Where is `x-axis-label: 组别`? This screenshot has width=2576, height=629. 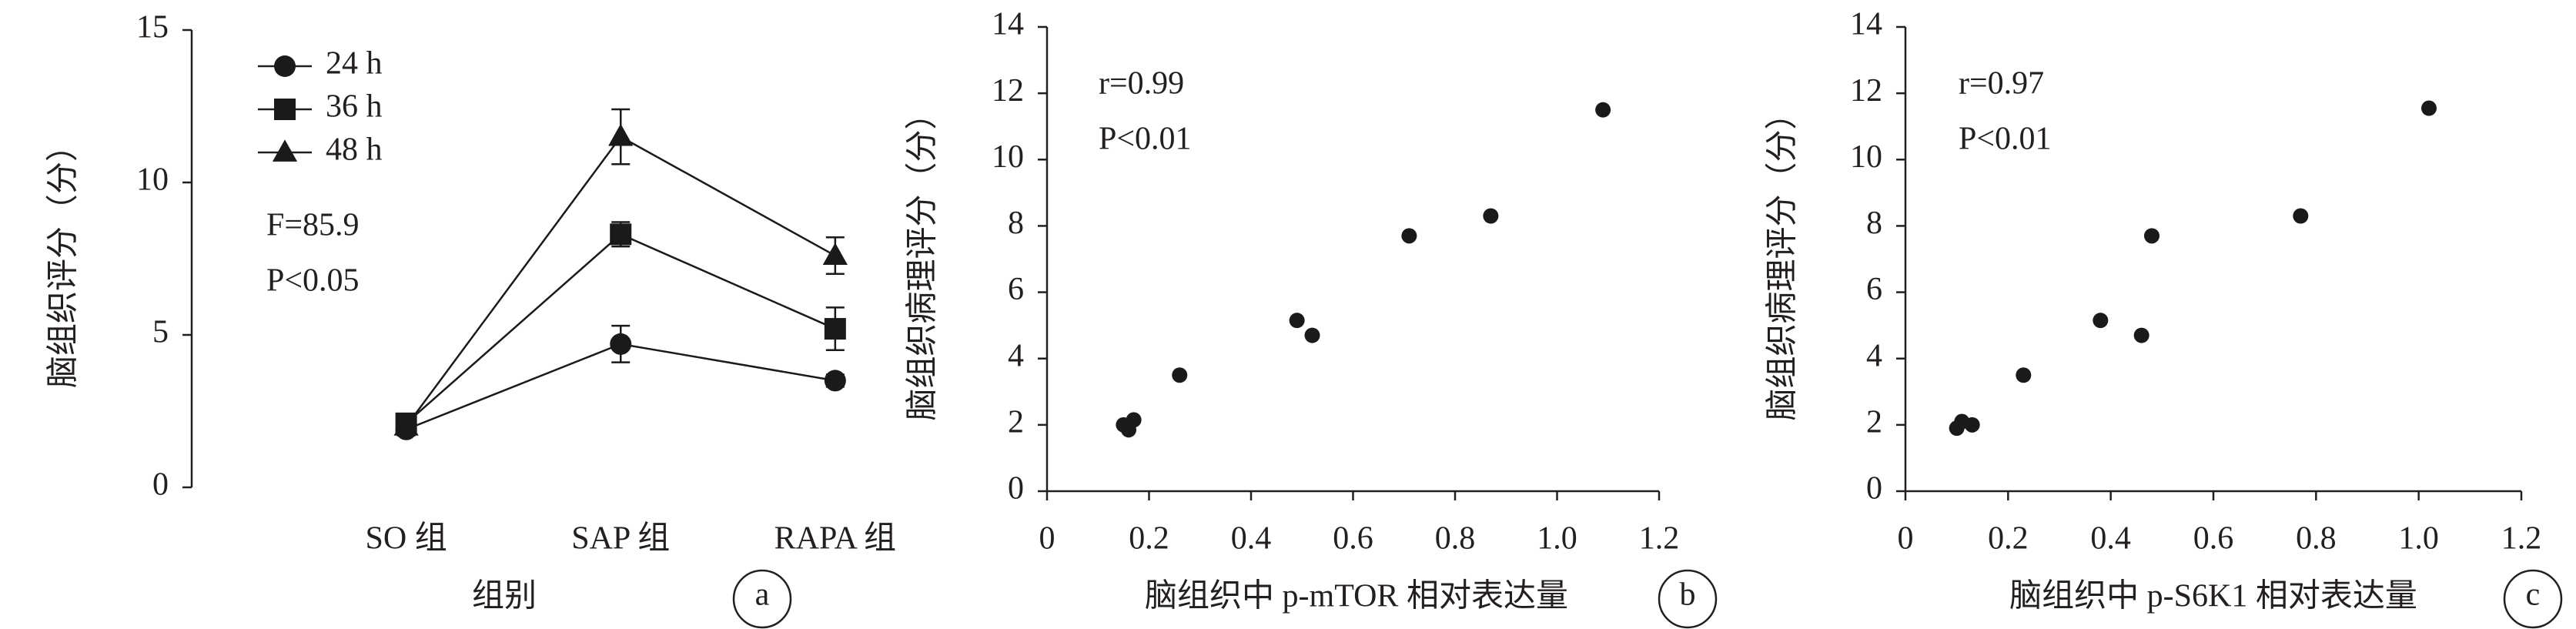 x-axis-label: 组别 is located at coordinates (504, 596).